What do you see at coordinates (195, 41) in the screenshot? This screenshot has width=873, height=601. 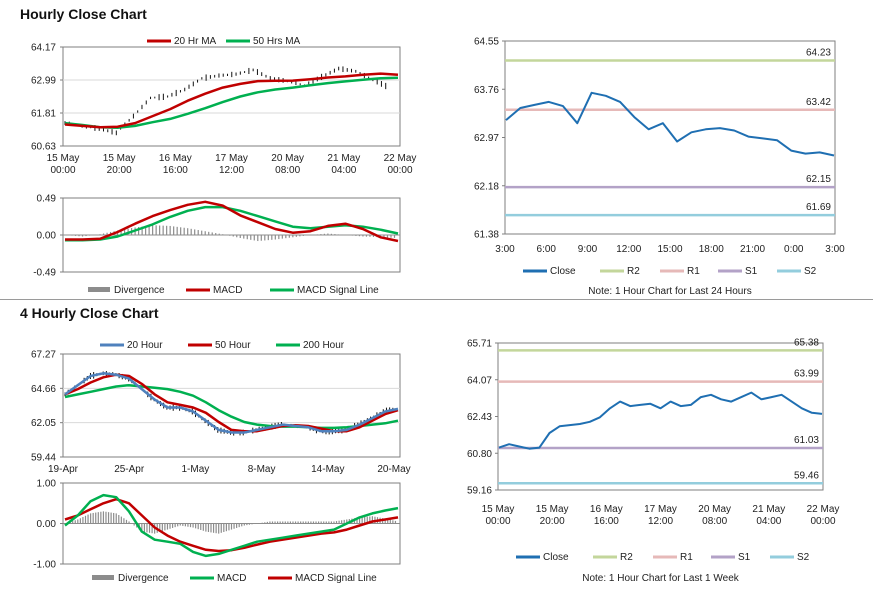 I see `legend-20hr-ma-label: 20 Hr MA` at bounding box center [195, 41].